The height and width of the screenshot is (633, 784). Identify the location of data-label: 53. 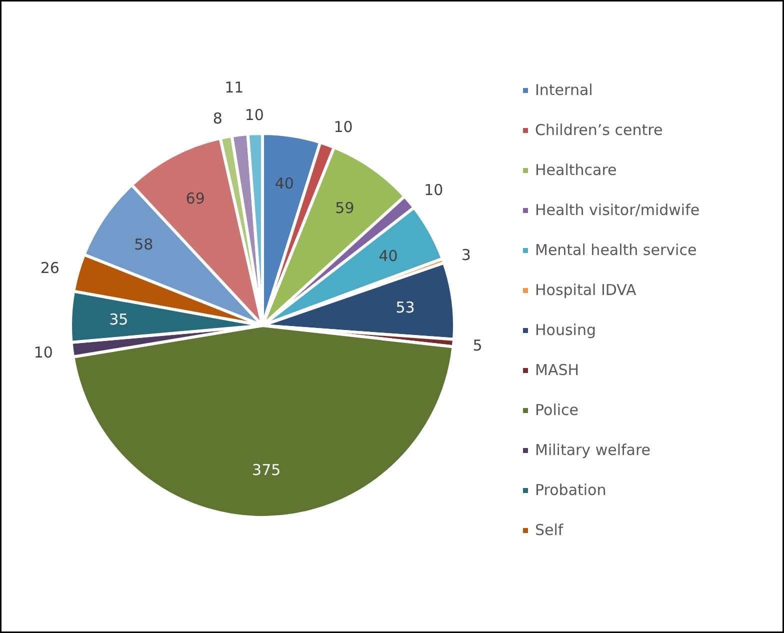
(405, 307).